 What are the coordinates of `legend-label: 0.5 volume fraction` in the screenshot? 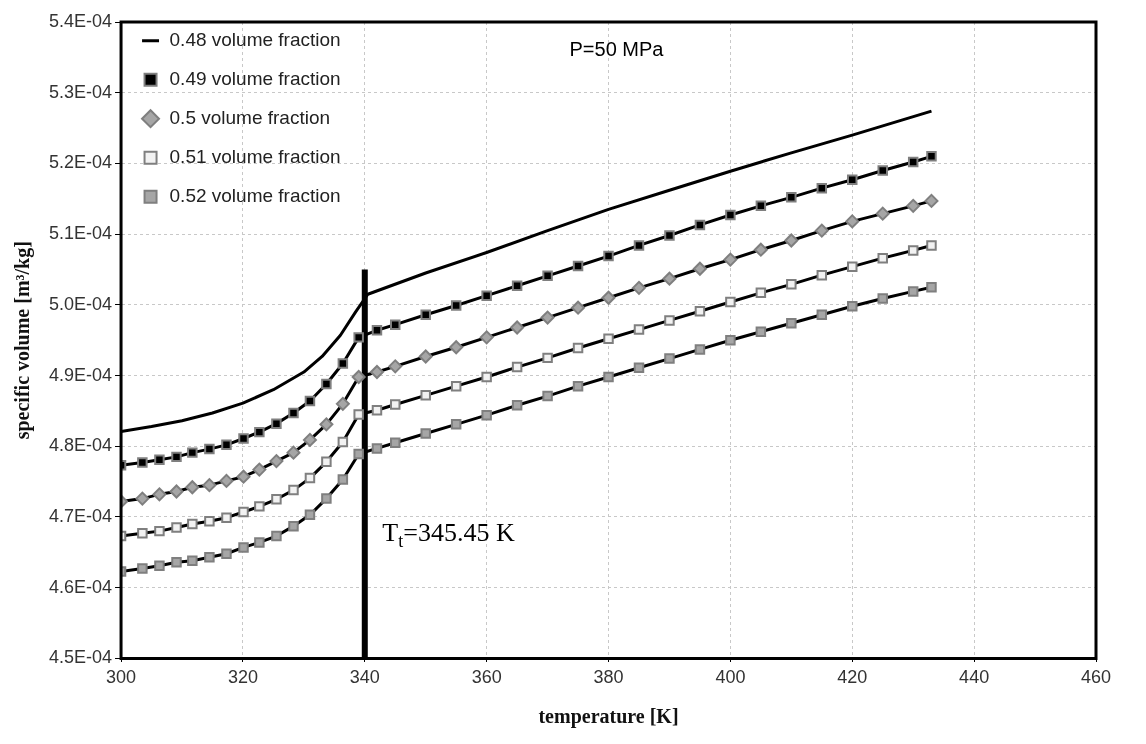 It's located at (250, 117).